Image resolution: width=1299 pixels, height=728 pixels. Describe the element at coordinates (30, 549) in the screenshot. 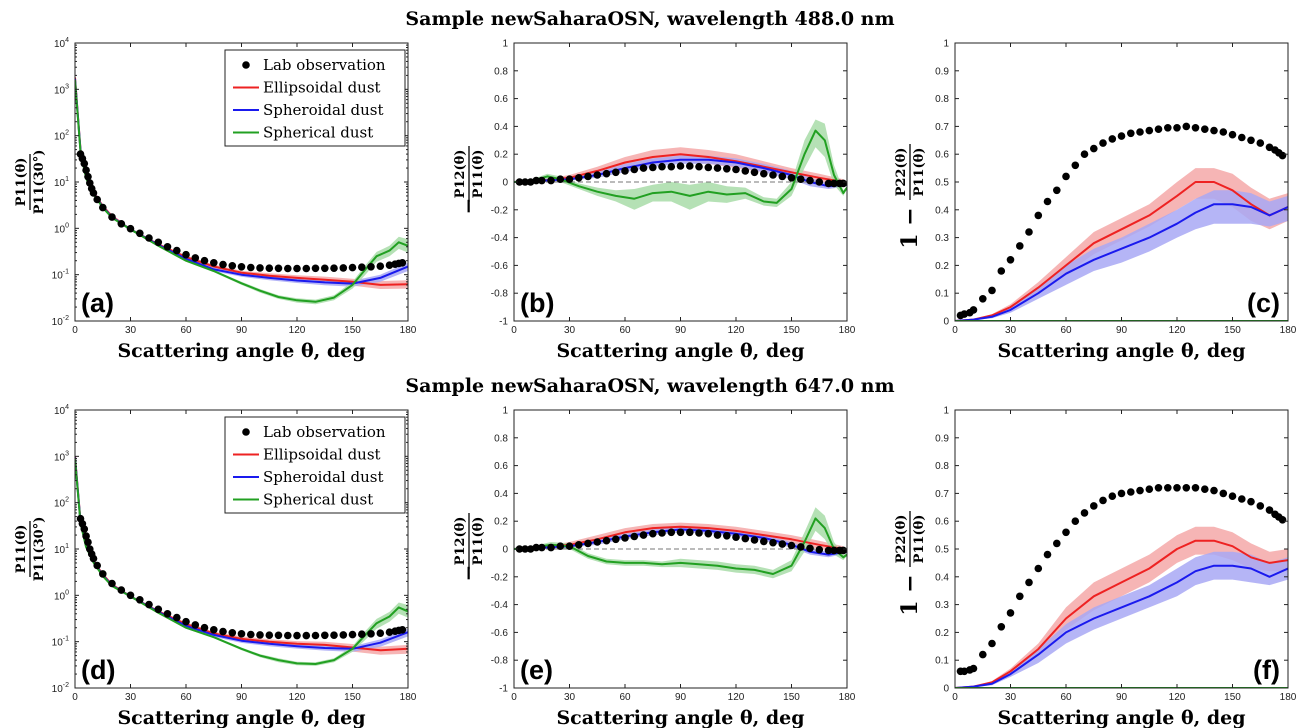

I see `y-axis-label: P11(θ) P11(30°)` at that location.